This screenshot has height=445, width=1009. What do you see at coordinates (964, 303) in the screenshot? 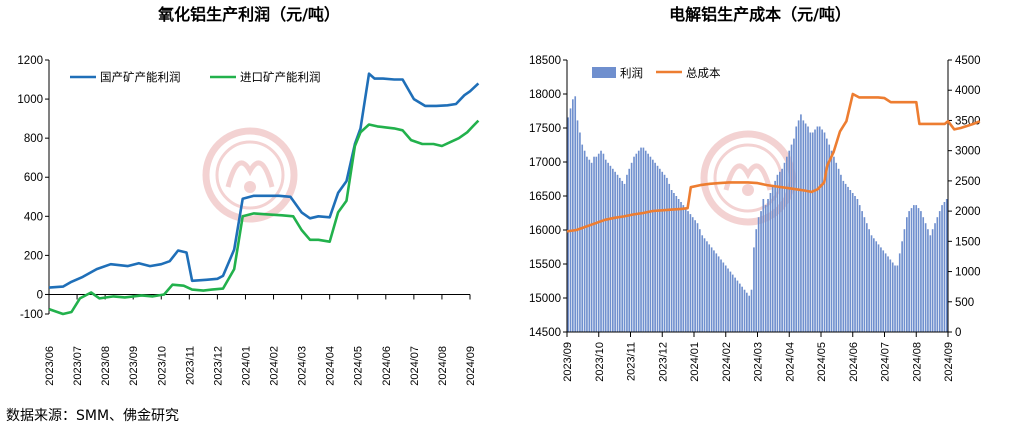
I see `right-y-tick-label: 500` at bounding box center [964, 303].